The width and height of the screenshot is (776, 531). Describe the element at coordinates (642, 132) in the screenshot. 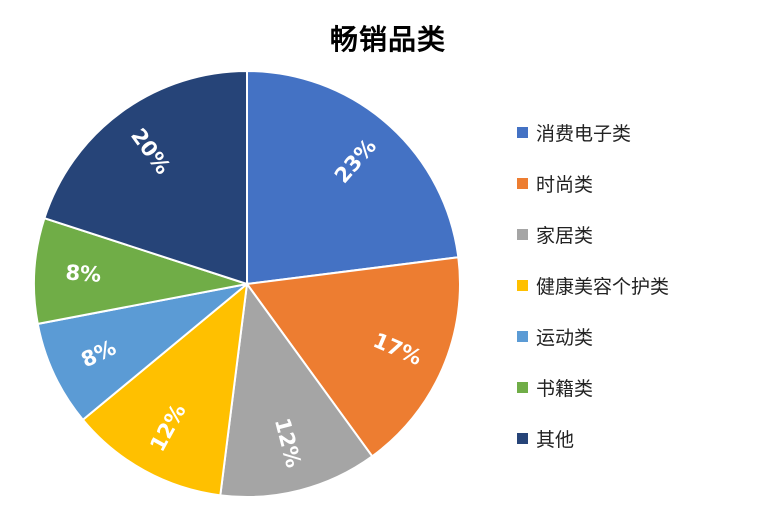

I see `legend-item: 消费电子类` at that location.